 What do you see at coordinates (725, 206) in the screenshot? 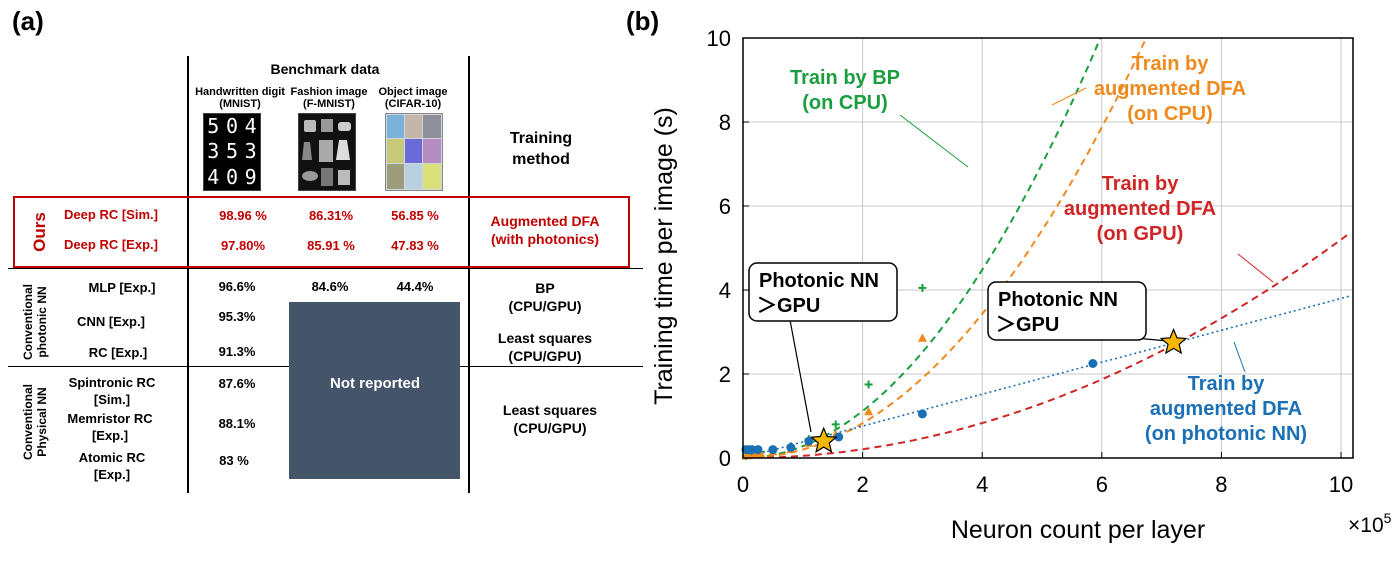
I see `y-tick-label: 6` at bounding box center [725, 206].